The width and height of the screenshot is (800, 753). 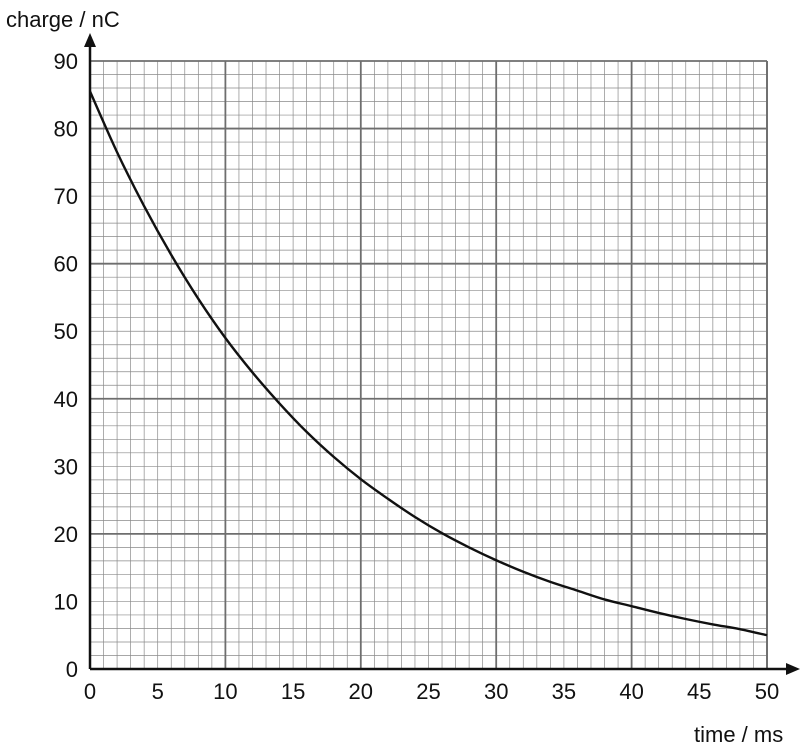 I want to click on x-axis-arrowhead, so click(x=793, y=669).